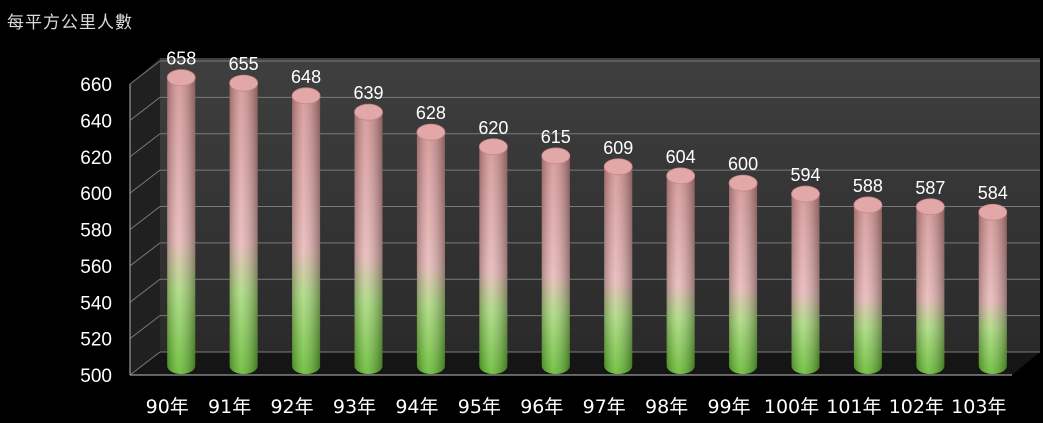 The height and width of the screenshot is (423, 1043). What do you see at coordinates (96, 267) in the screenshot?
I see `y-tick-label: 560` at bounding box center [96, 267].